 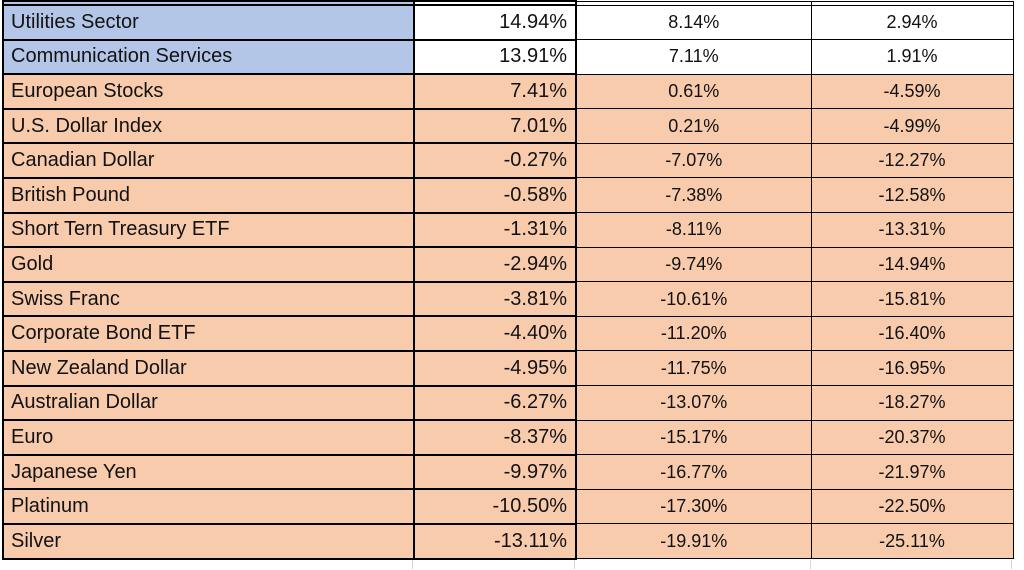 What do you see at coordinates (912, 160) in the screenshot?
I see `value-cell: -12.27%` at bounding box center [912, 160].